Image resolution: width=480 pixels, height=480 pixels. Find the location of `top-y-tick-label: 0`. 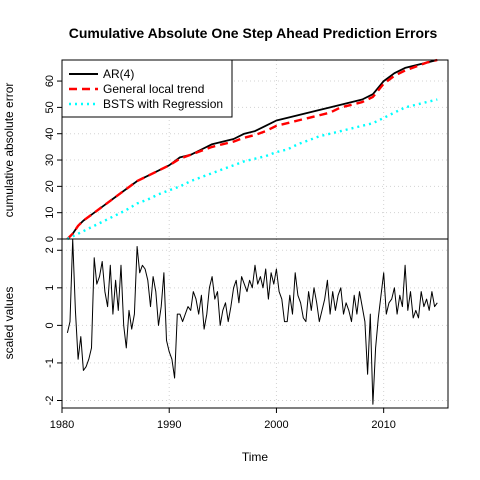

top-y-tick-label: 0 is located at coordinates (50, 239).